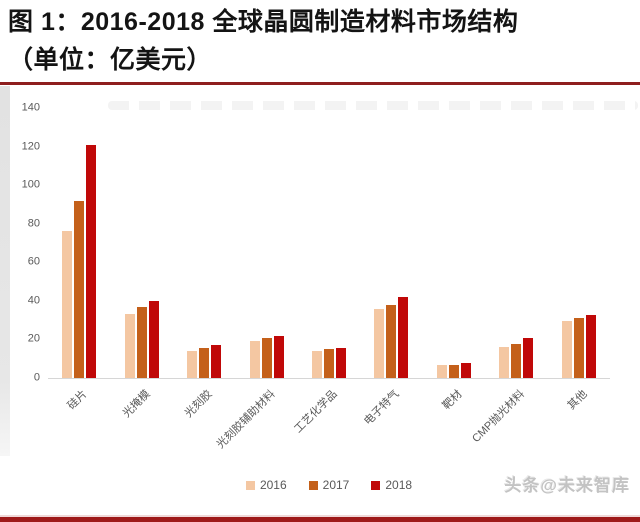 The image size is (640, 522). What do you see at coordinates (33, 261) in the screenshot?
I see `y-tick-label: 60` at bounding box center [33, 261].